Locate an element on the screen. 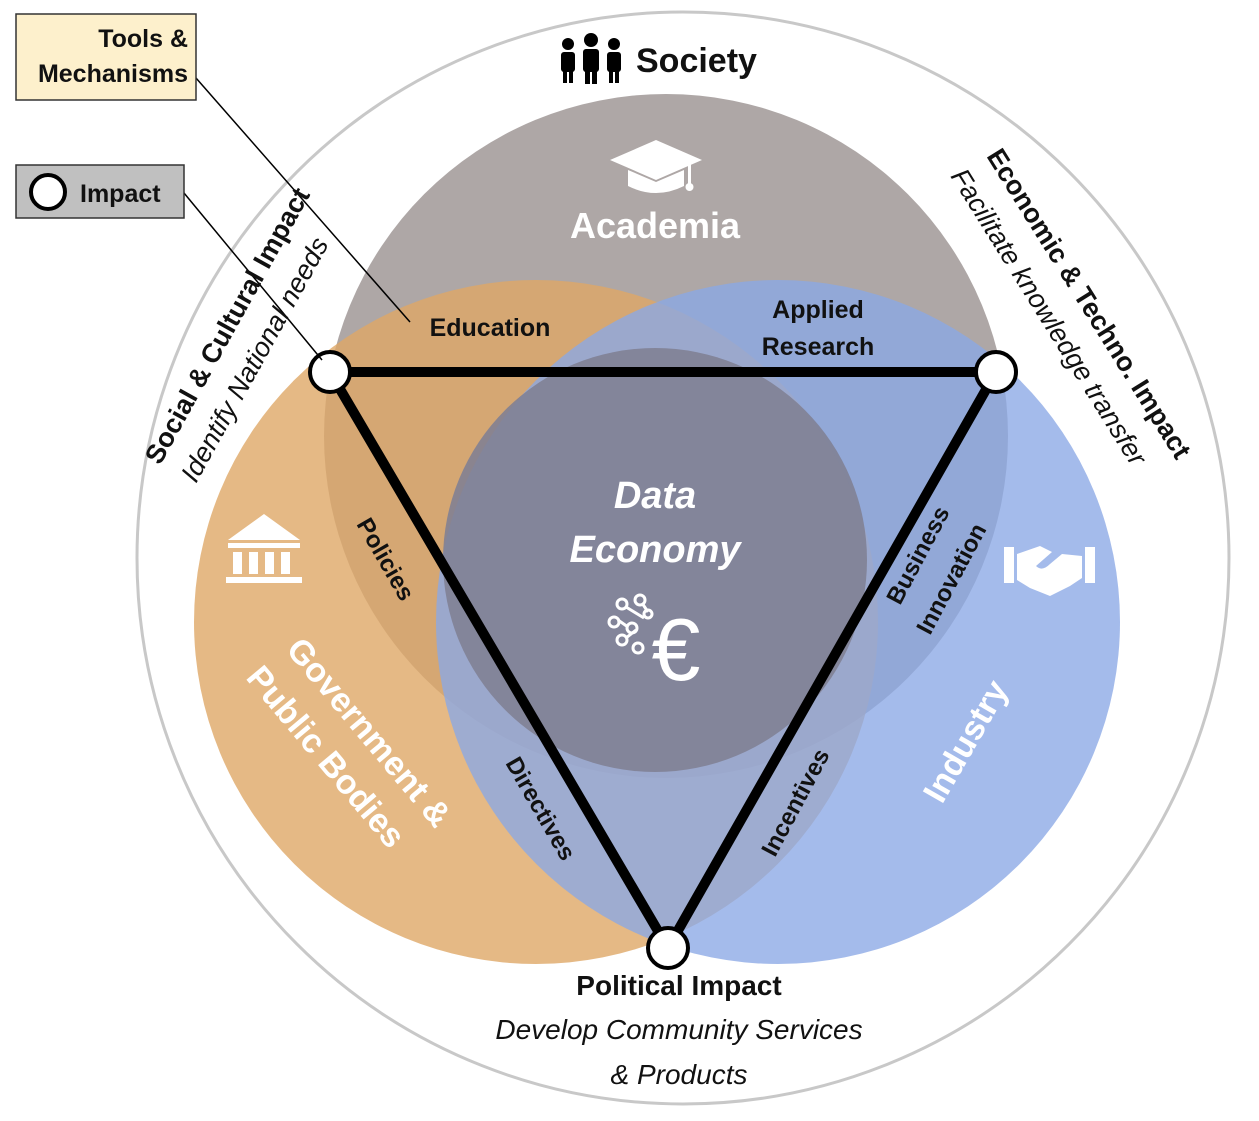  people-icon is located at coordinates (591, 58).